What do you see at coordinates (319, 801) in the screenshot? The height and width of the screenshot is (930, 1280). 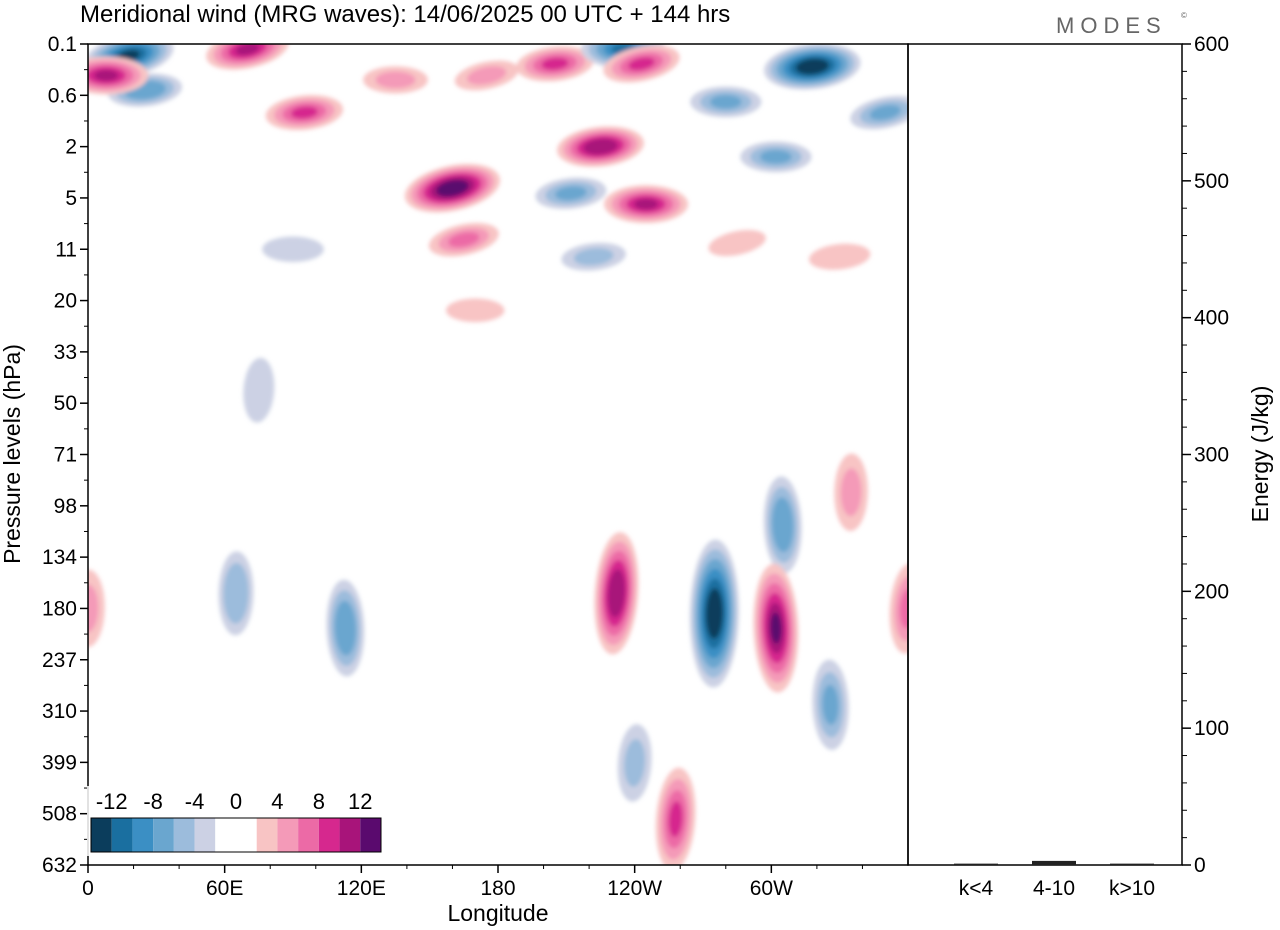 I see `colorbar-label: 8` at bounding box center [319, 801].